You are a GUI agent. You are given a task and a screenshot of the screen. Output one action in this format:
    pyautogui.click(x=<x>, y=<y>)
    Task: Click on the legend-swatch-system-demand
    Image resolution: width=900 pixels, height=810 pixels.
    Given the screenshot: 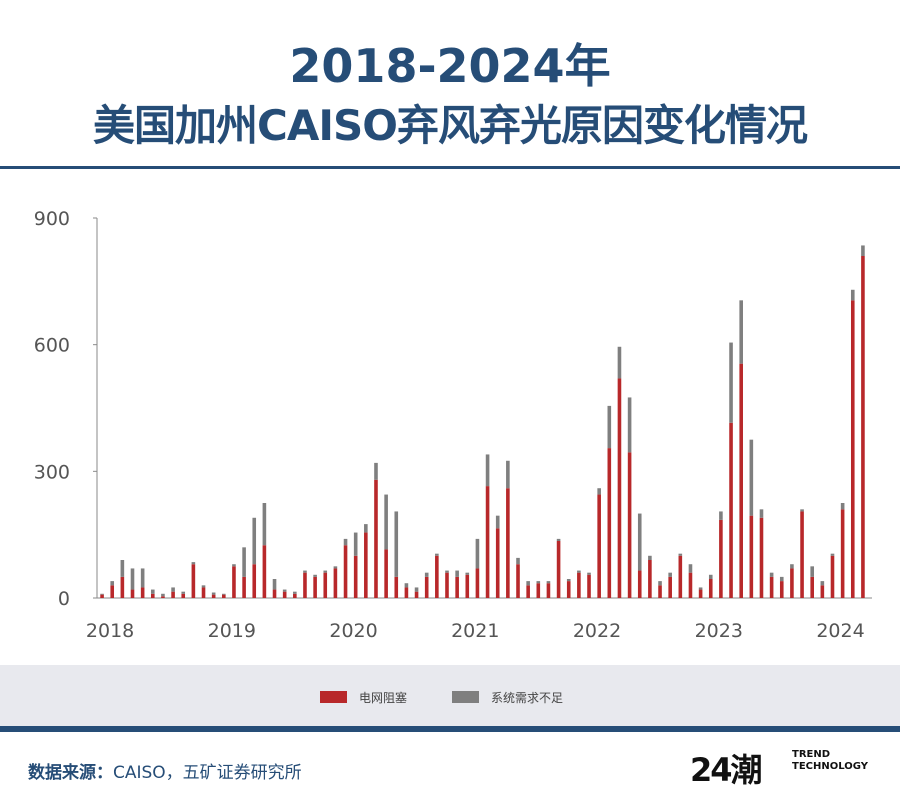 What is the action you would take?
    pyautogui.click(x=465, y=697)
    